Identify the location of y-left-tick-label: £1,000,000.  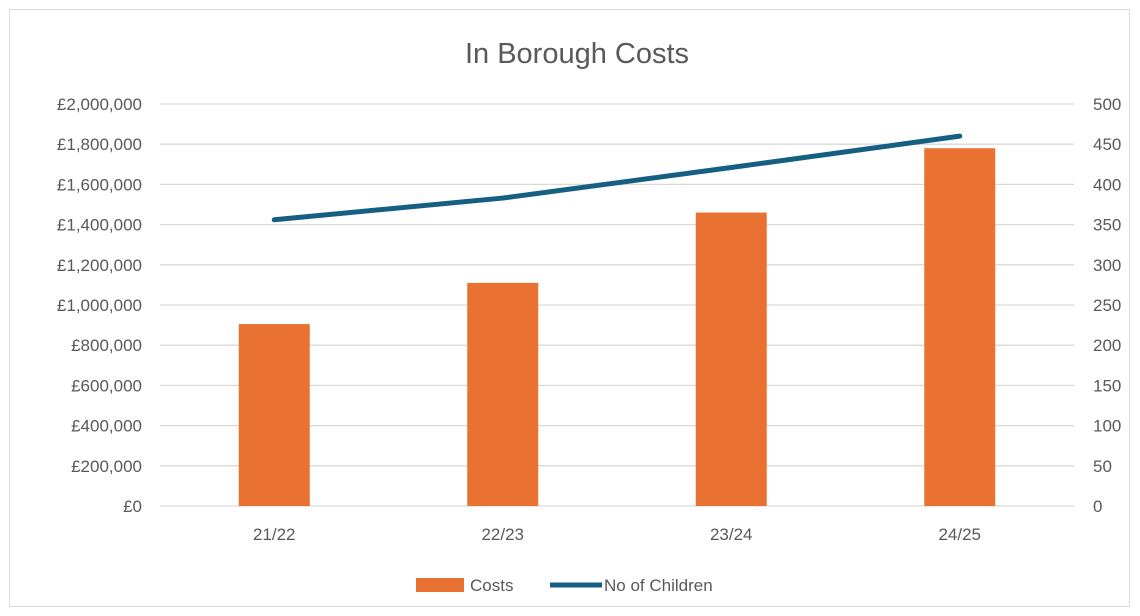
(99, 305).